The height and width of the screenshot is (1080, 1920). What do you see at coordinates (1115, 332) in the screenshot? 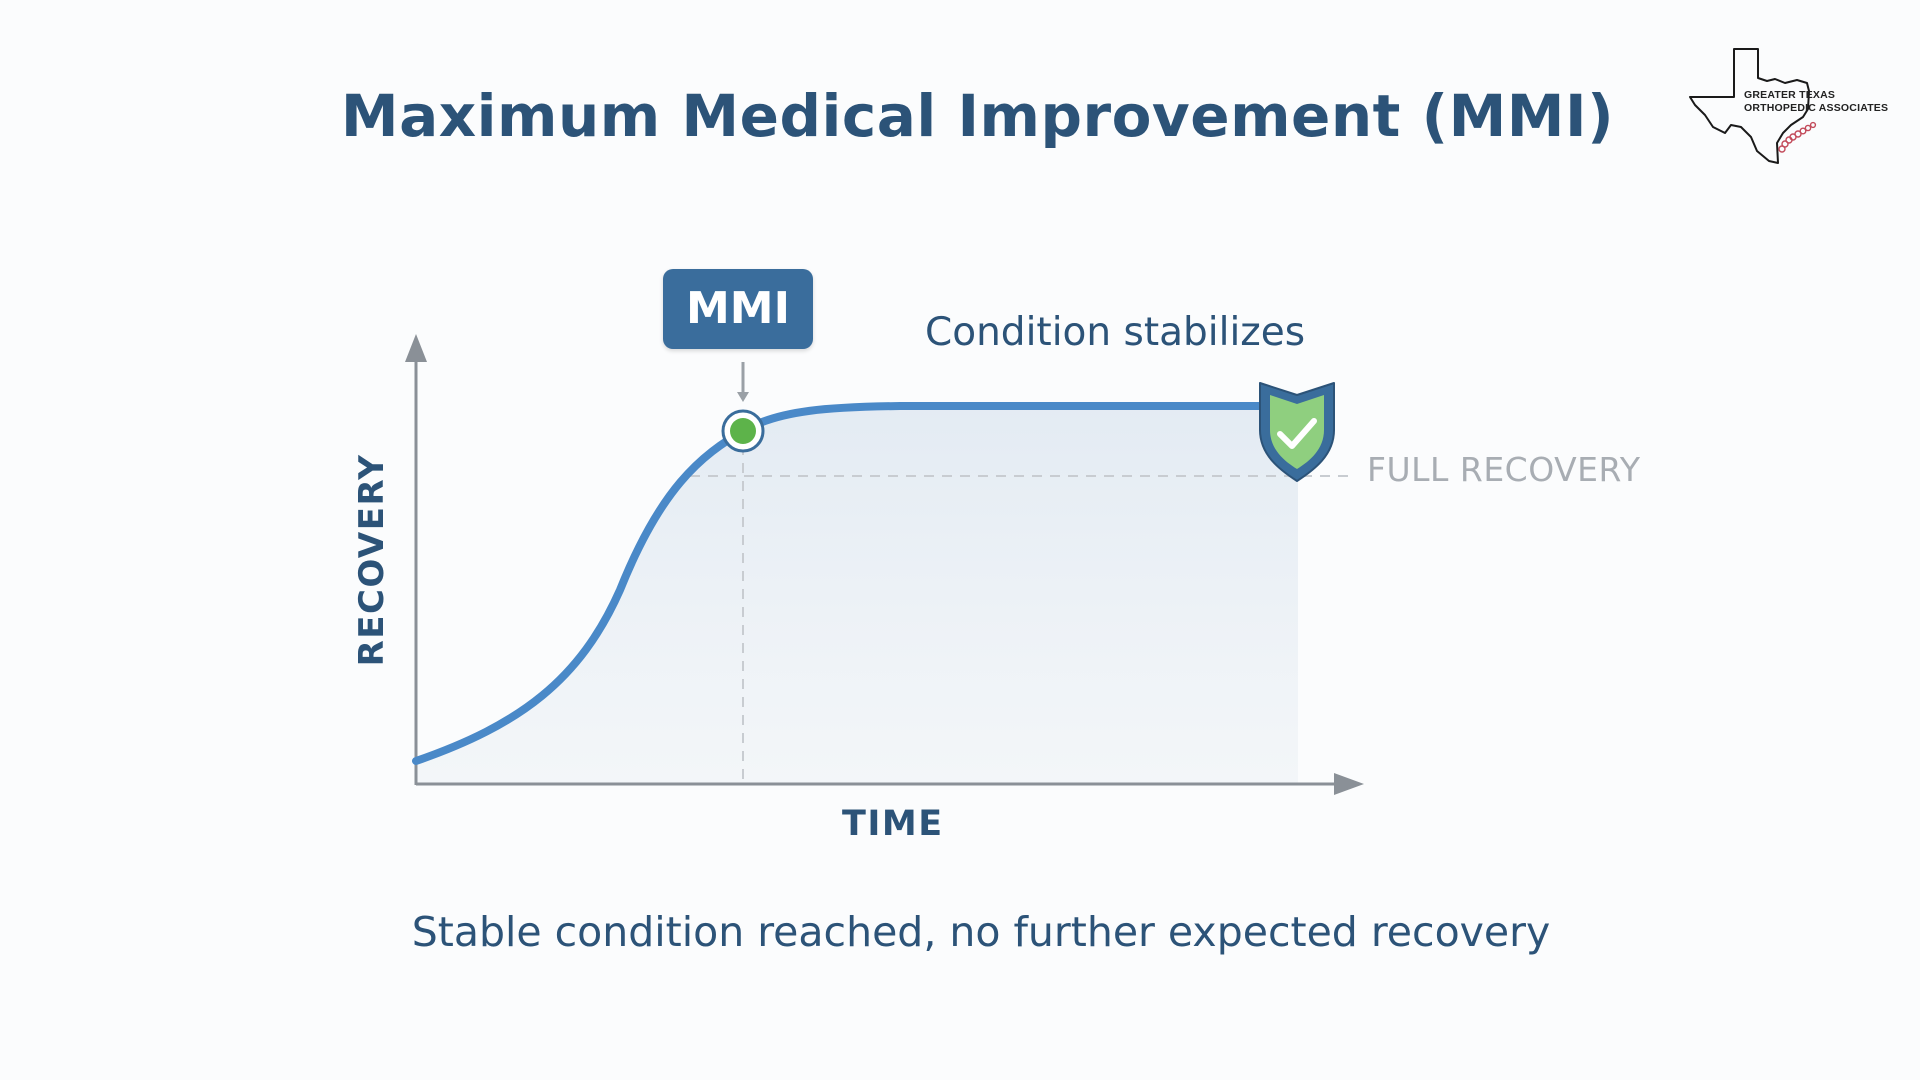
I see `condition-stabilizes-annotation: Condition stabilizes` at bounding box center [1115, 332].